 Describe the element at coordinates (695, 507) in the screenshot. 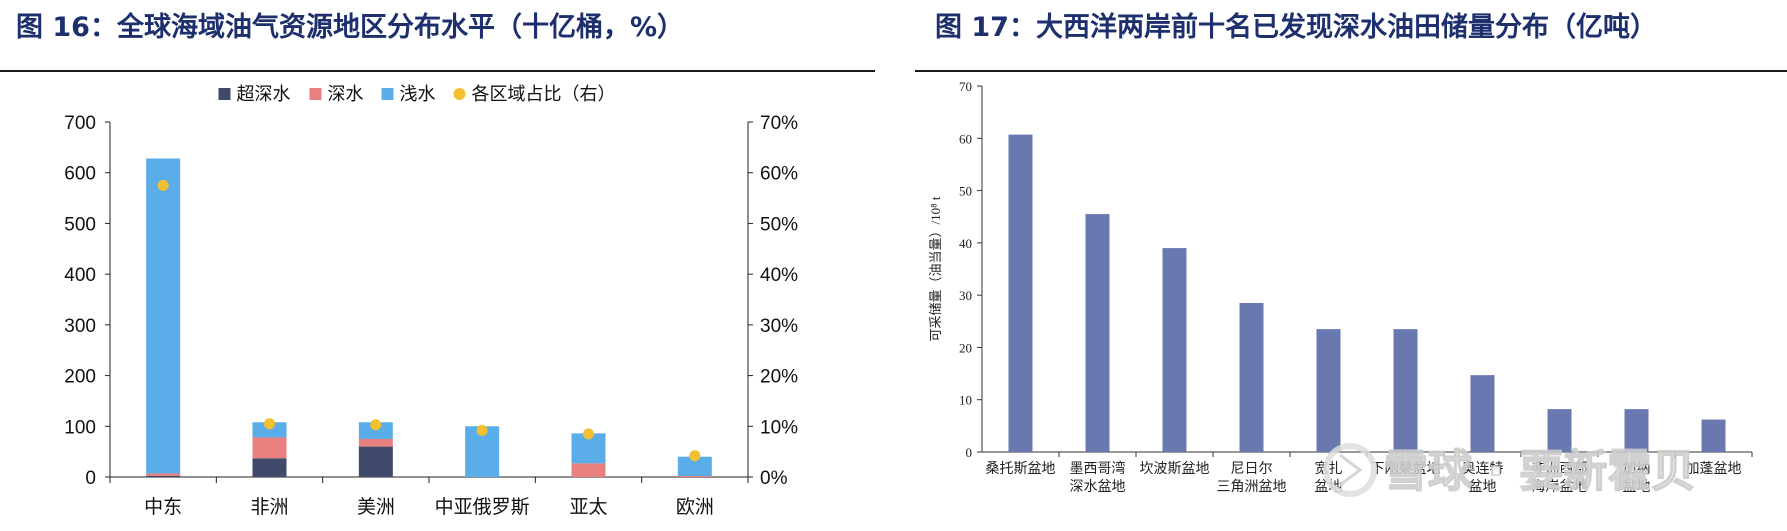

I see `chart-16-category-label: 欧洲` at that location.